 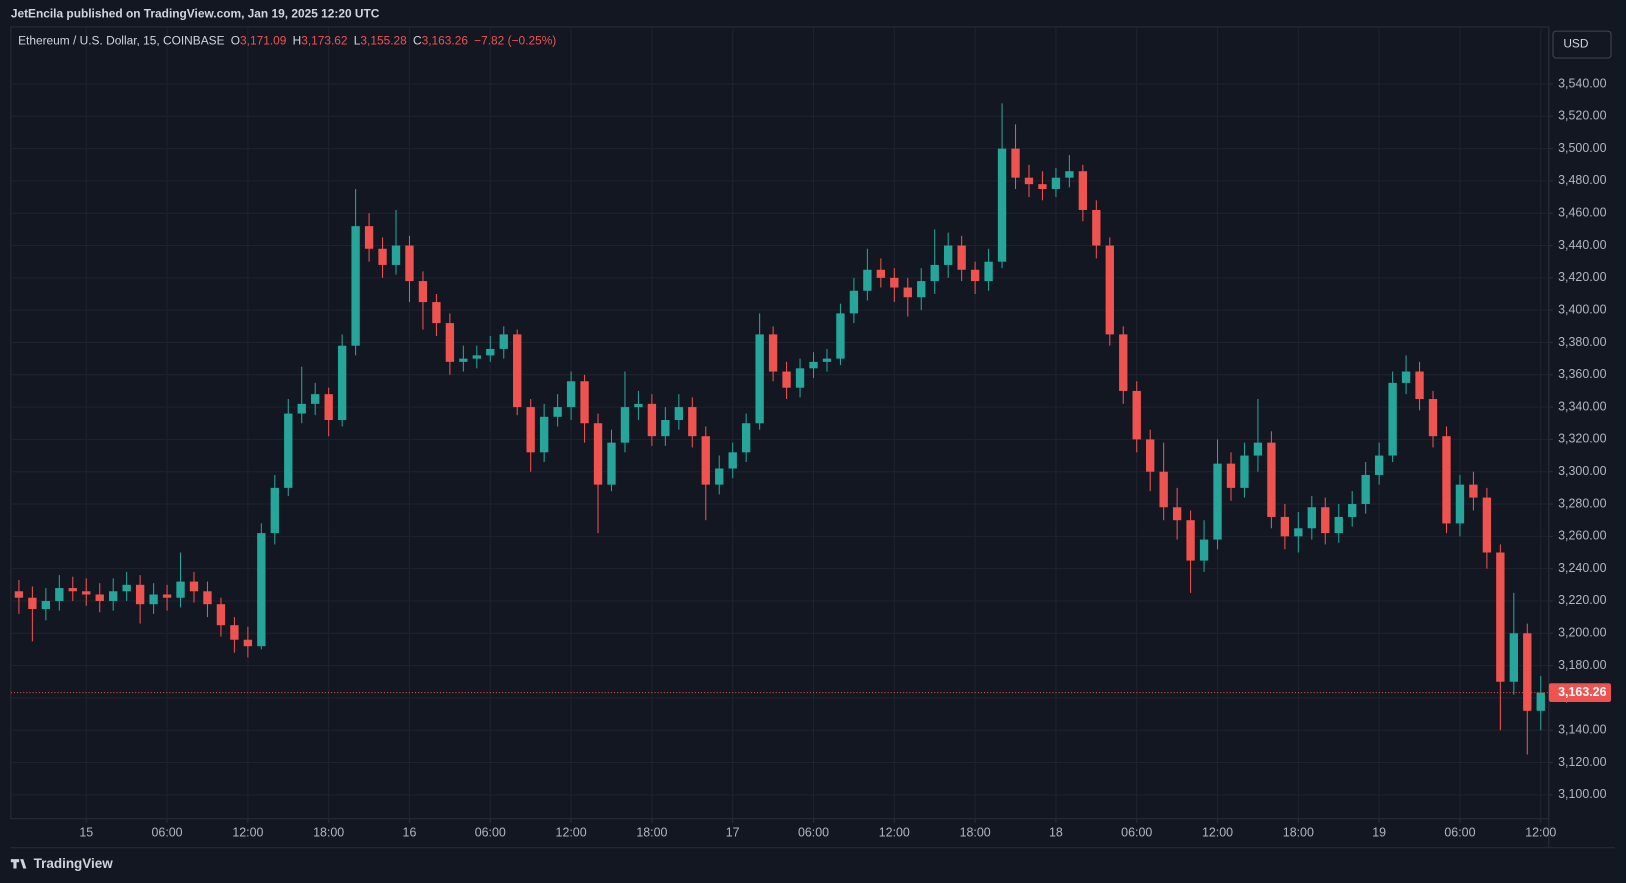 I want to click on legend-key: C, so click(x=417, y=41).